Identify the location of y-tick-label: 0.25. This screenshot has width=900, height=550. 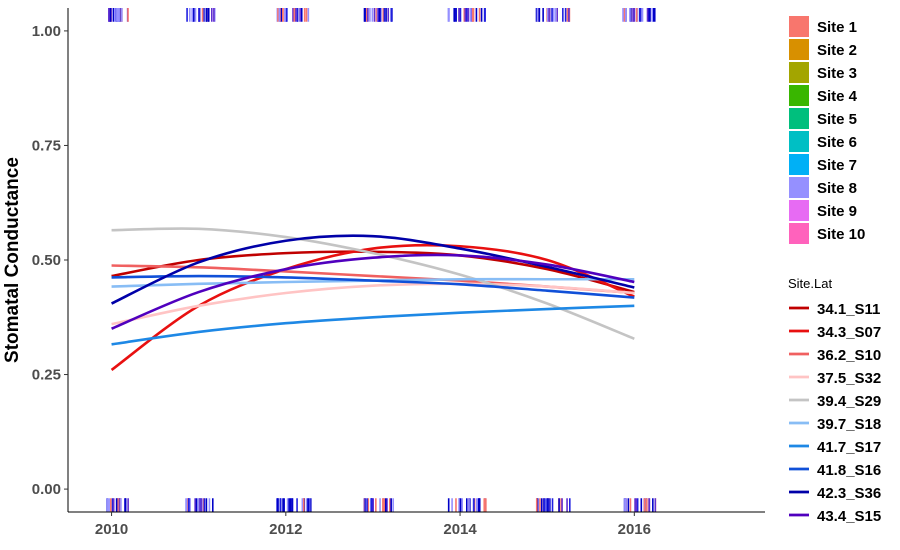
(46, 375).